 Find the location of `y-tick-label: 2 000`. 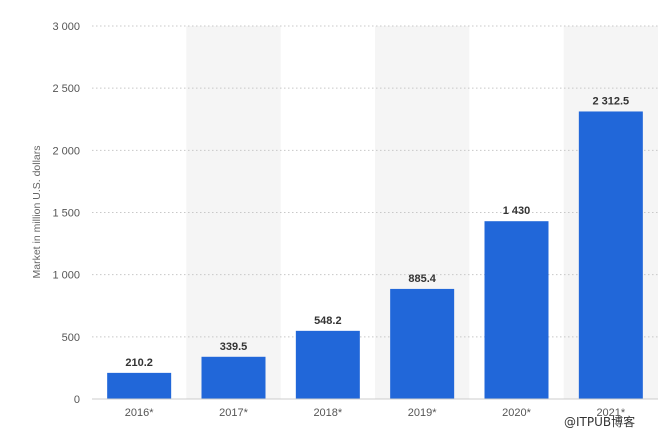

y-tick-label: 2 000 is located at coordinates (66, 151).